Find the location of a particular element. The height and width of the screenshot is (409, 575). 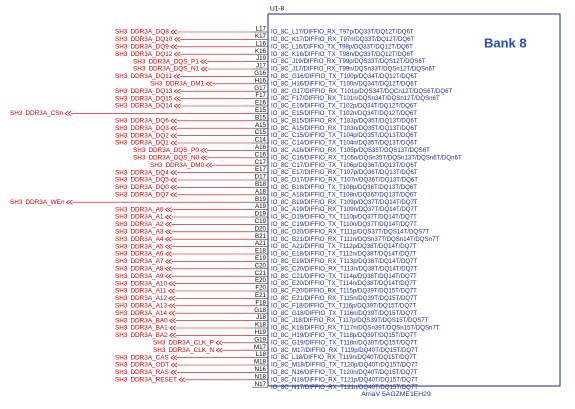

net-label: DDR3A_CLK_P is located at coordinates (190, 342).